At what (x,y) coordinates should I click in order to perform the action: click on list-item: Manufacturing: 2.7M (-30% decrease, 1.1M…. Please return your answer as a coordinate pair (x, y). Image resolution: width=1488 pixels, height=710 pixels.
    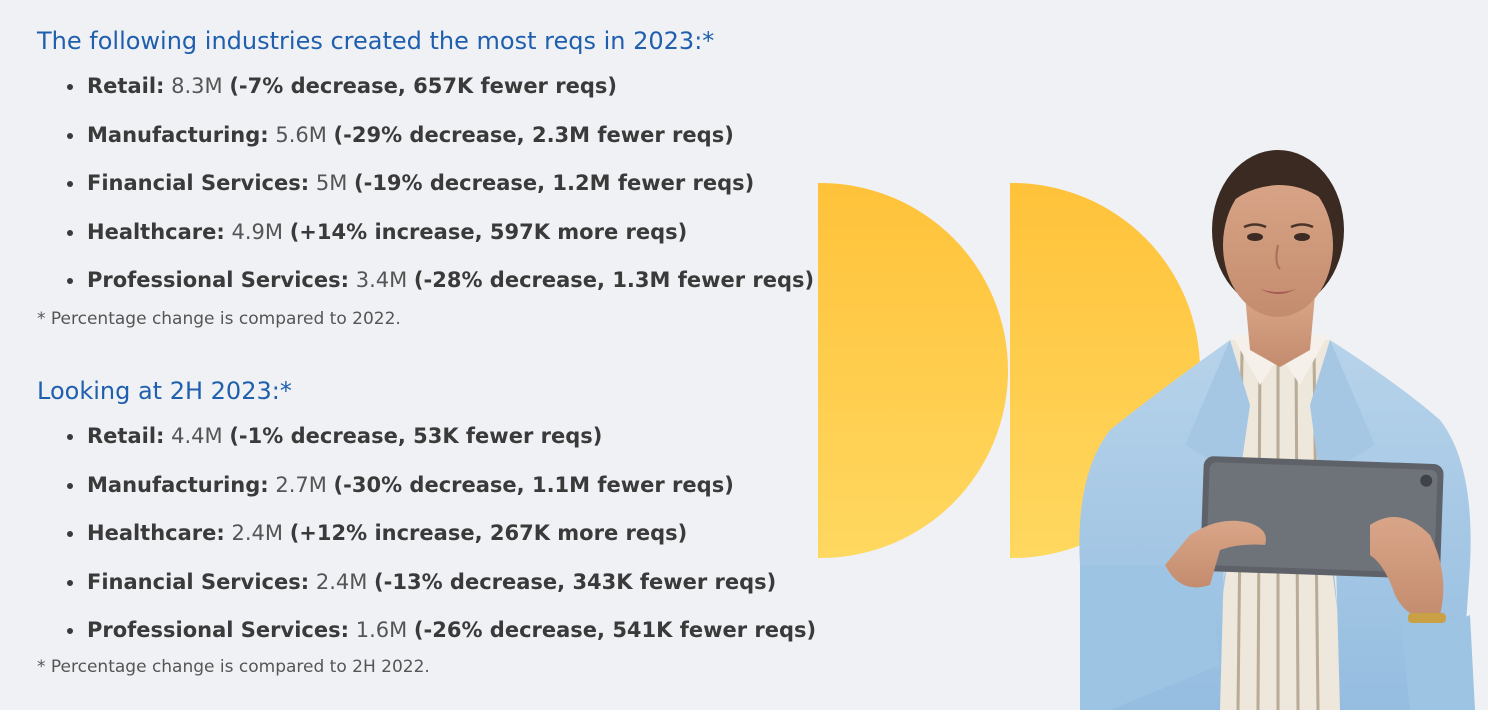
    Looking at the image, I should click on (441, 489).